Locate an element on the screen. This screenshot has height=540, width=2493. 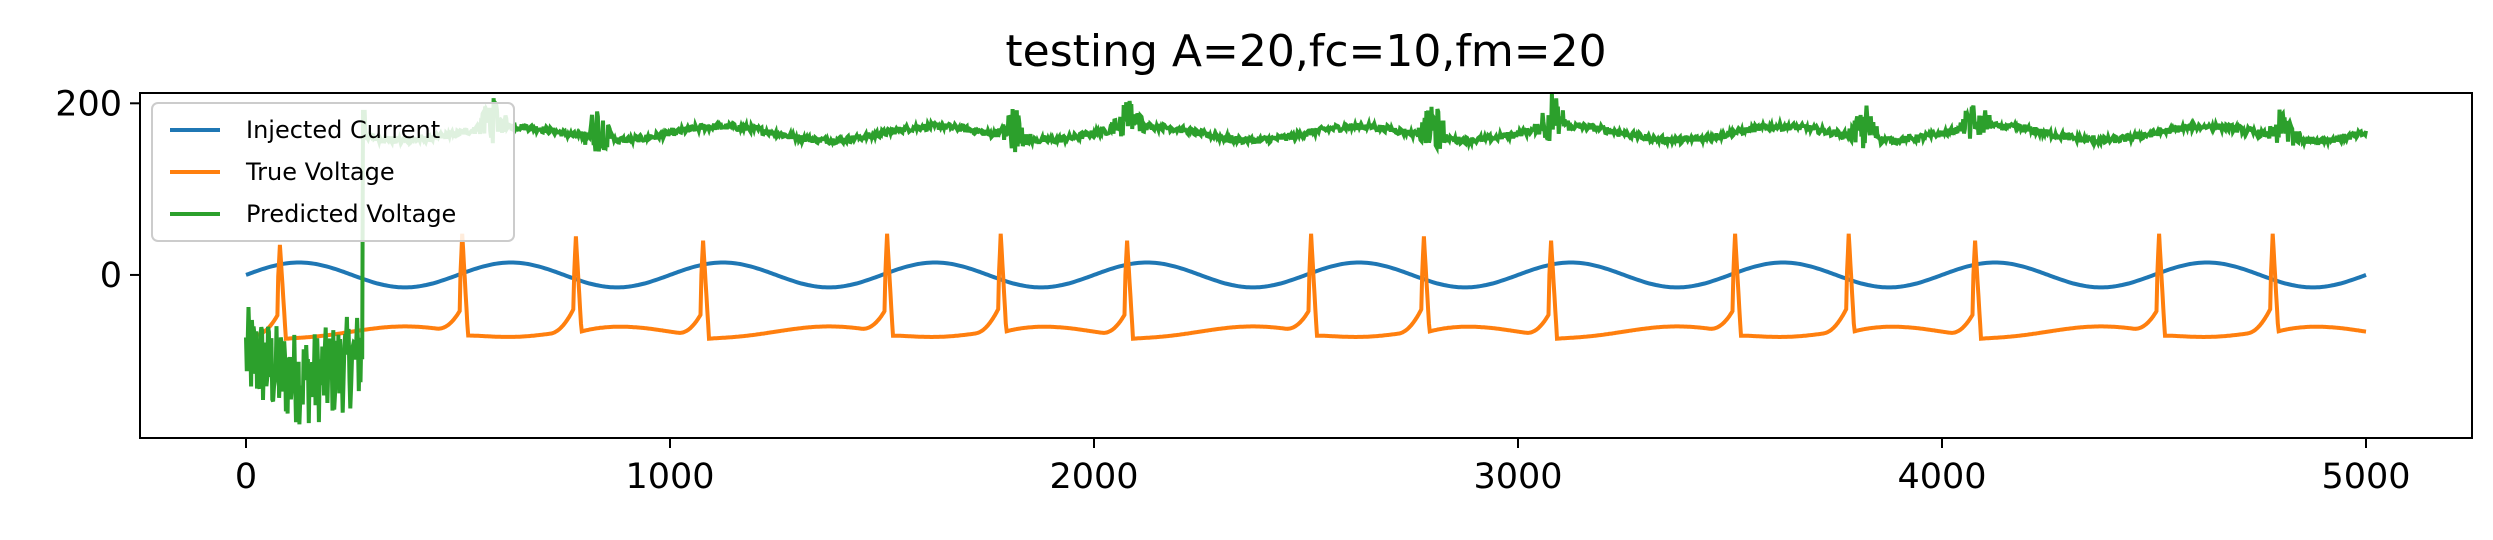
x-tick-label: 0 is located at coordinates (246, 477).